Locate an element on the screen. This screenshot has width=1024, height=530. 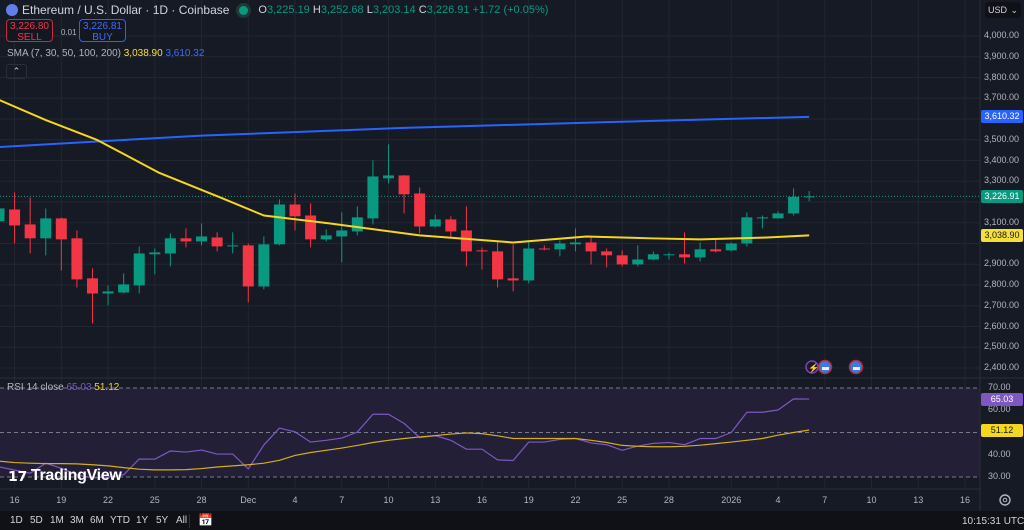
price-tick-label: 2,400.00 is located at coordinates (1002, 367).